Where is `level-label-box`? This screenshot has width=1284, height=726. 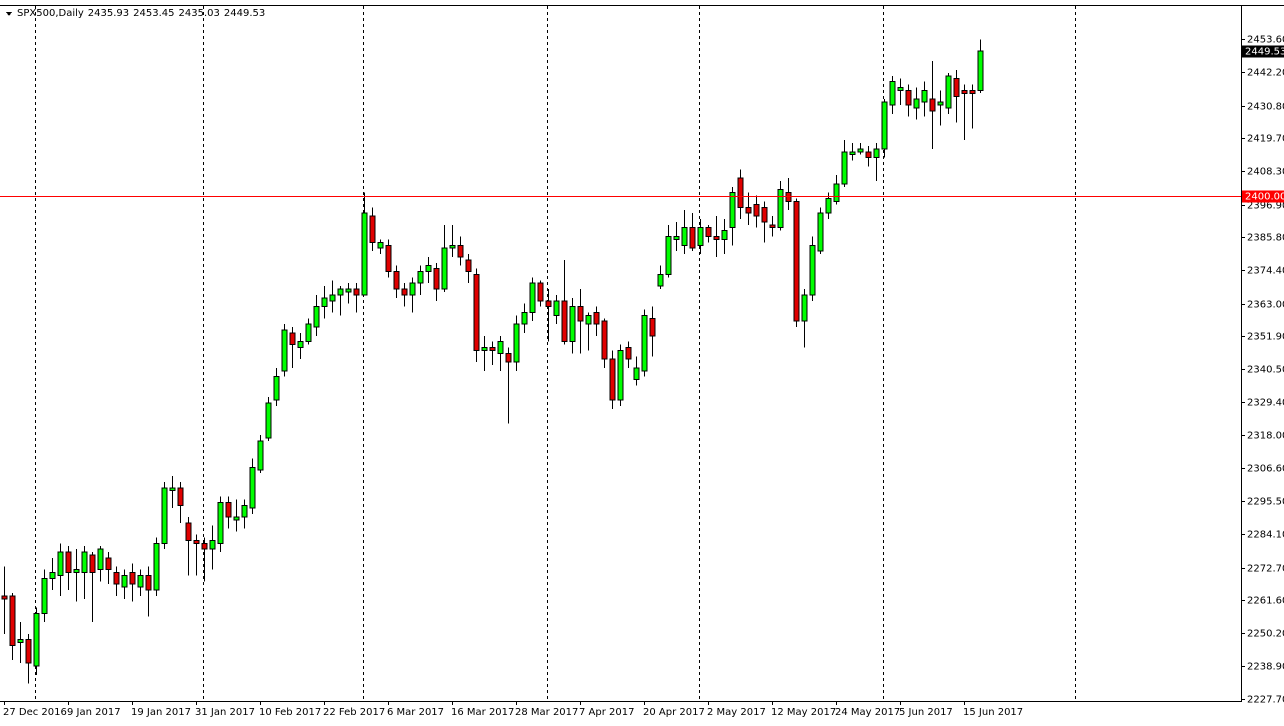 level-label-box is located at coordinates (1263, 196).